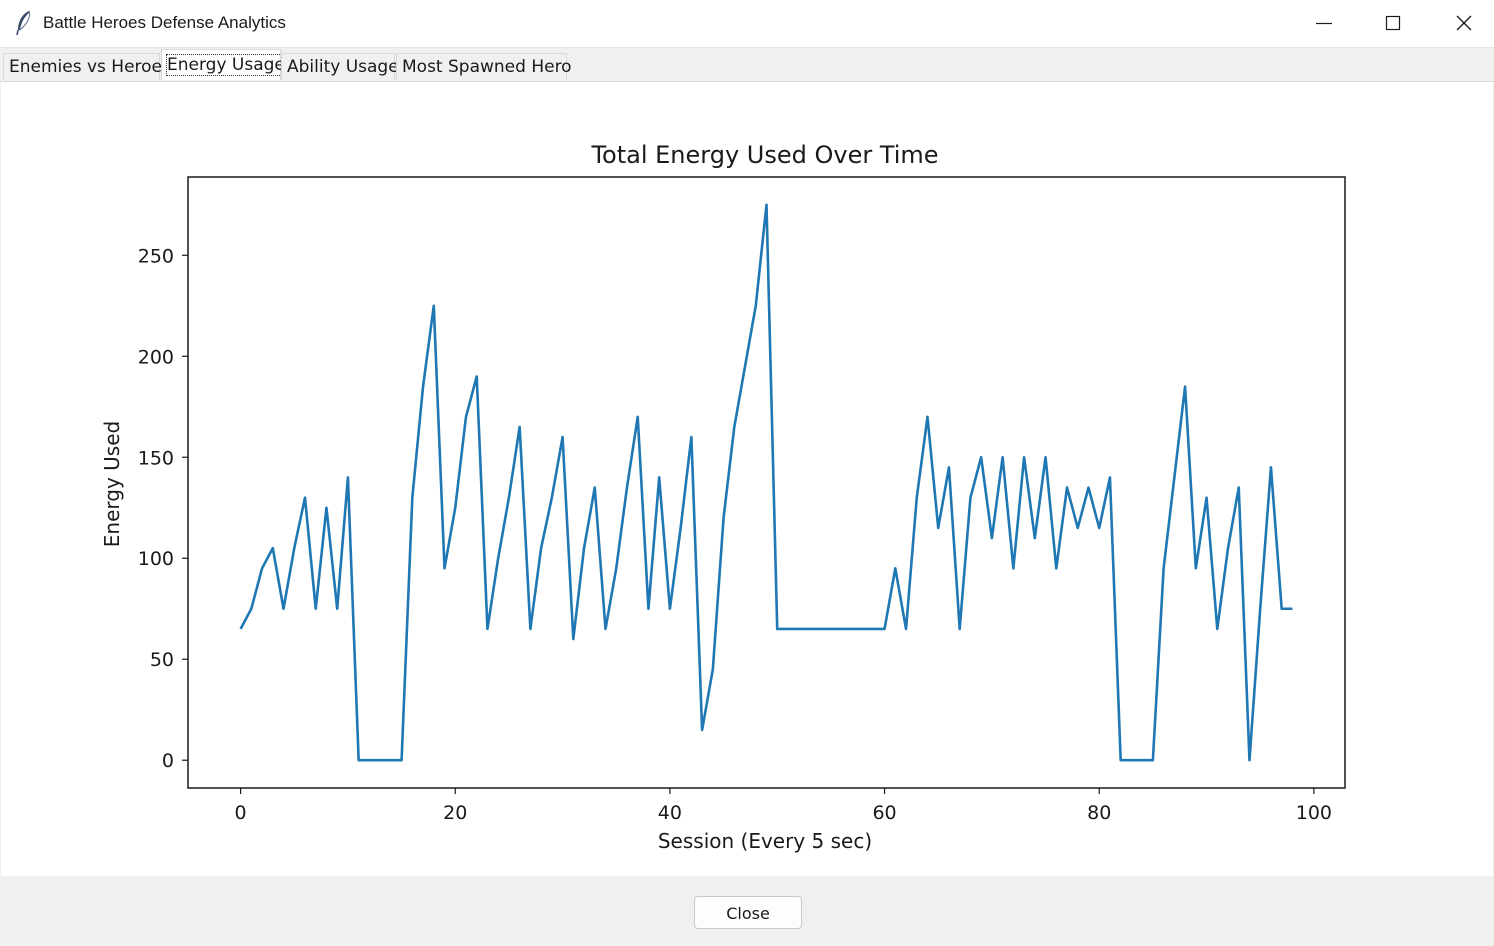 The width and height of the screenshot is (1494, 946). What do you see at coordinates (487, 67) in the screenshot?
I see `tab-label: Most Spawned Hero` at bounding box center [487, 67].